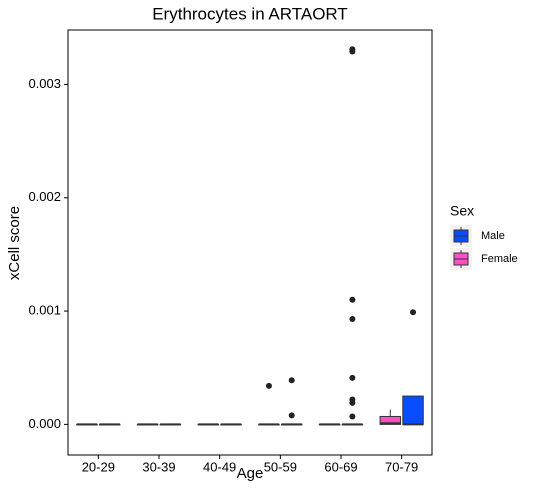  I want to click on y-tick-label: 0.000, so click(44, 423).